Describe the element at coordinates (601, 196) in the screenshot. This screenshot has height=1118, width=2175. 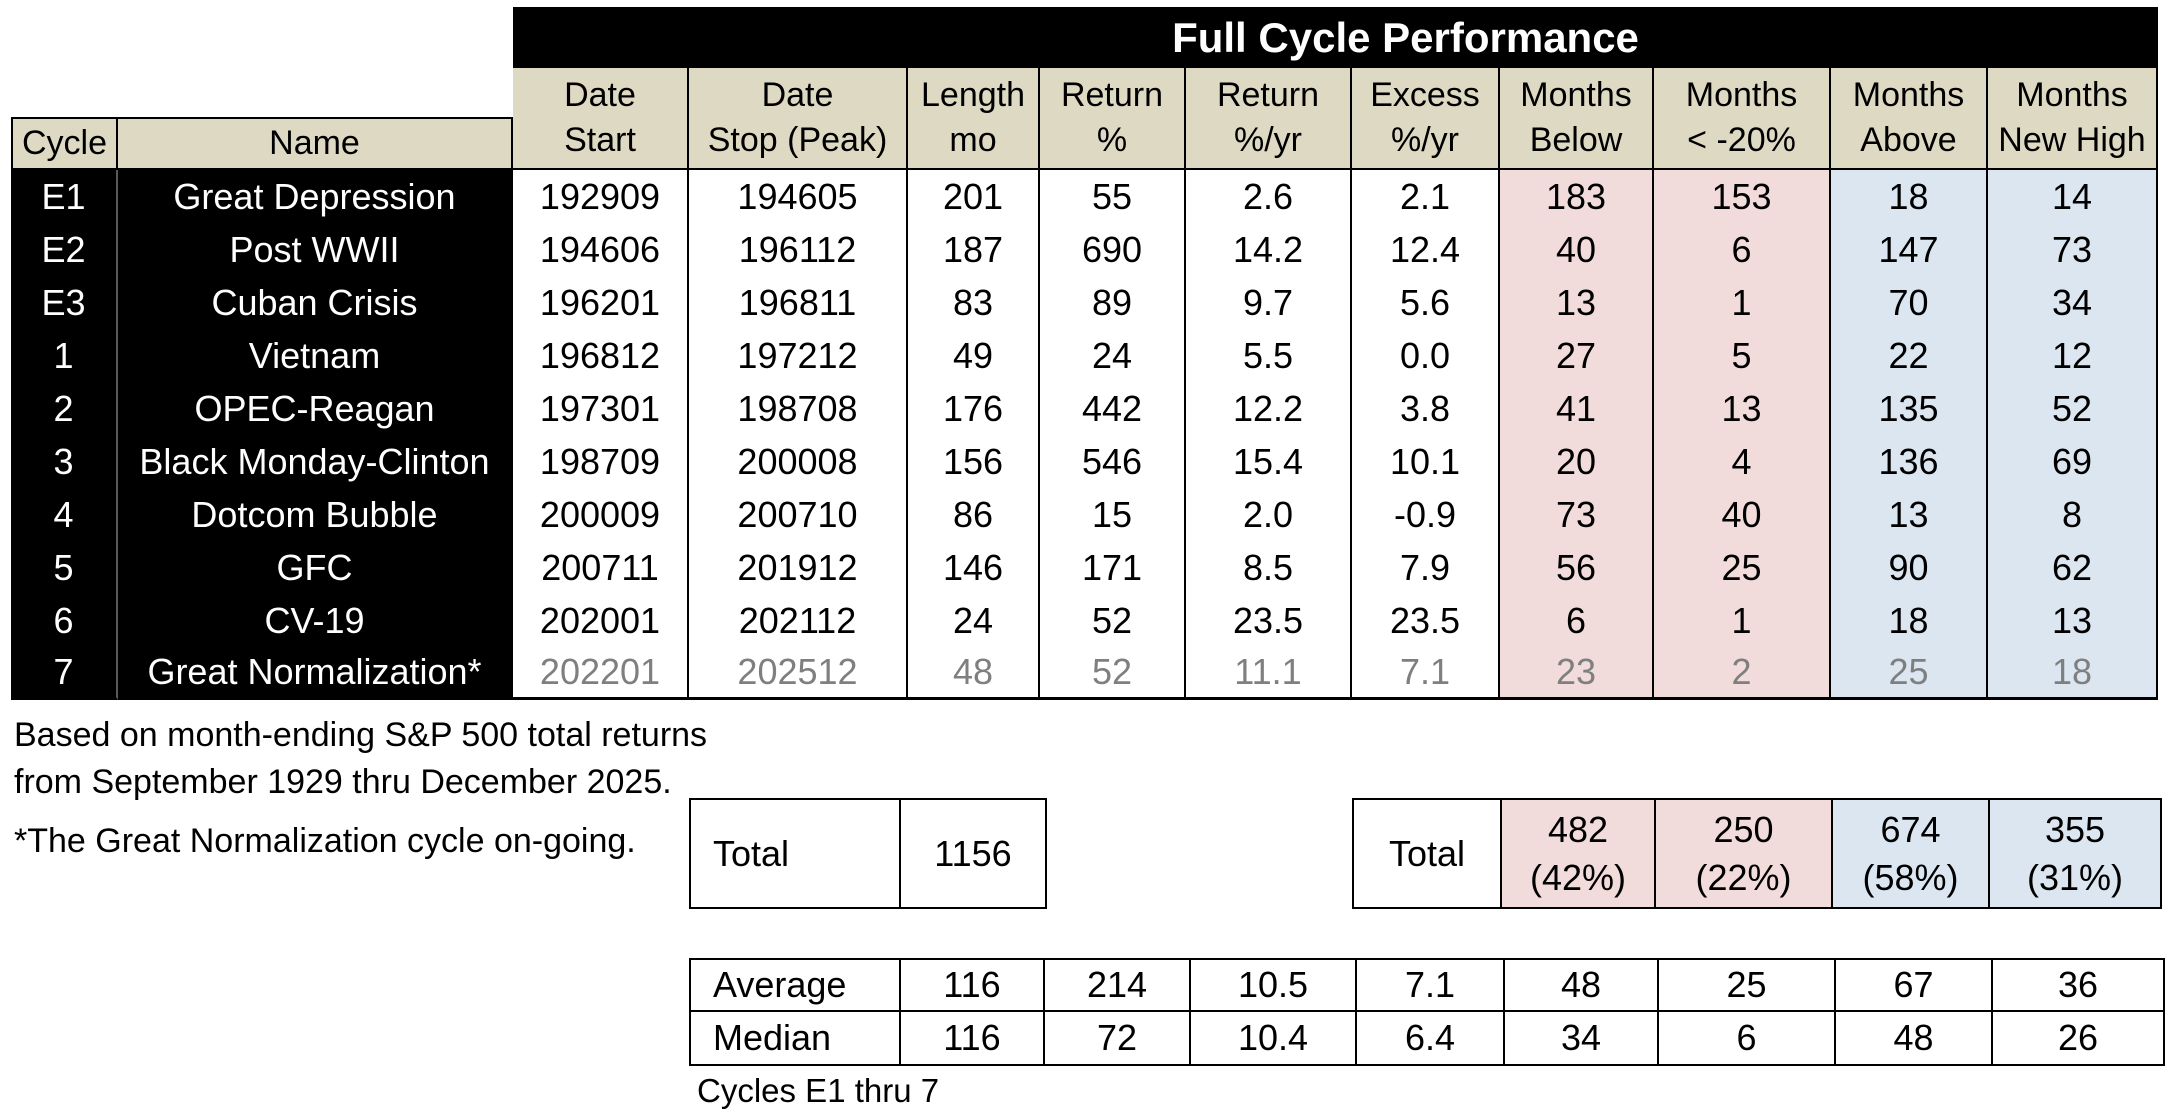
I see `value-cell: 192909` at that location.